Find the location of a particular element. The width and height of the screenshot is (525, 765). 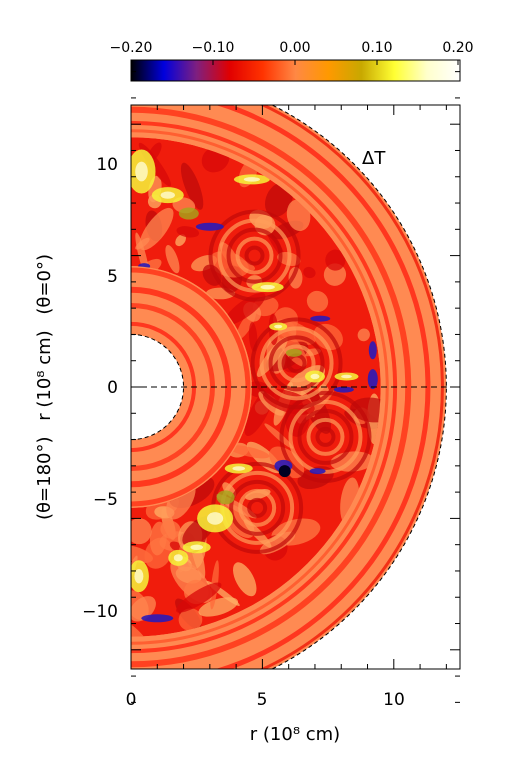

x-axis-title: r (10⁸ cm) is located at coordinates (295, 734).